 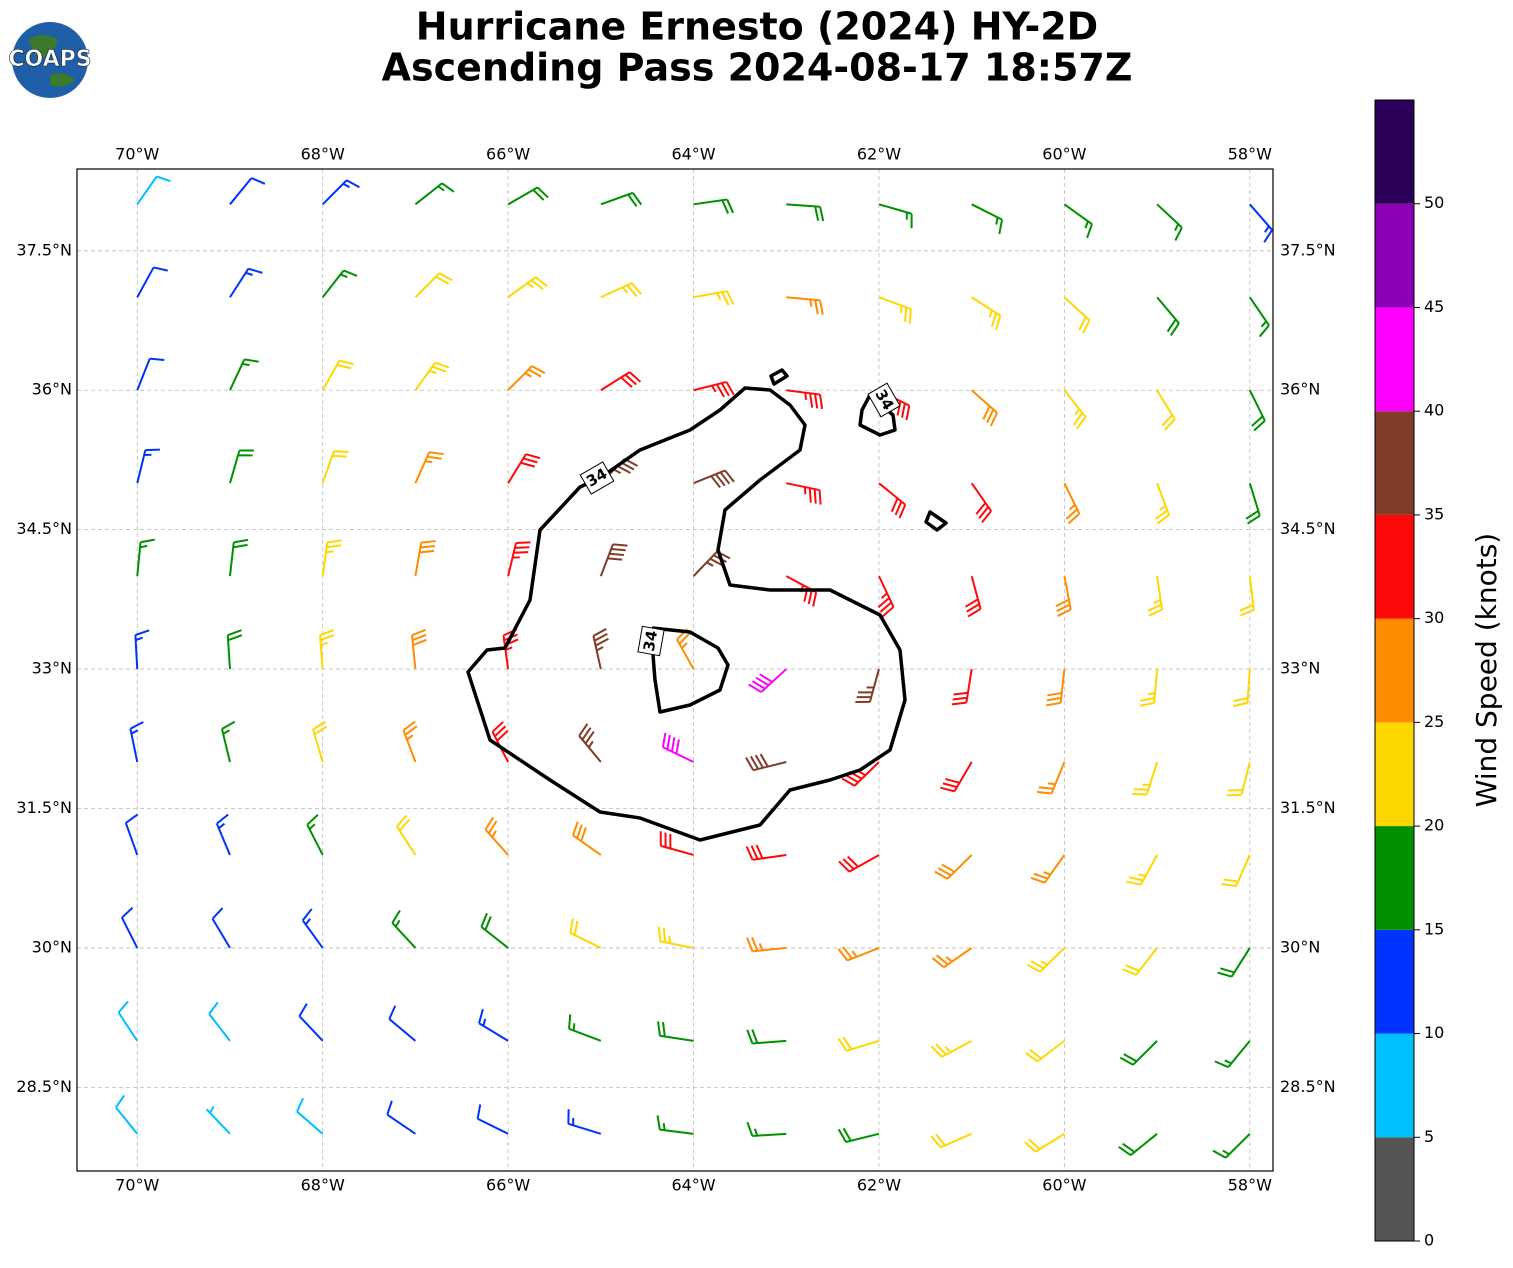 What do you see at coordinates (1434, 928) in the screenshot?
I see `colorbar-tick-label: 15` at bounding box center [1434, 928].